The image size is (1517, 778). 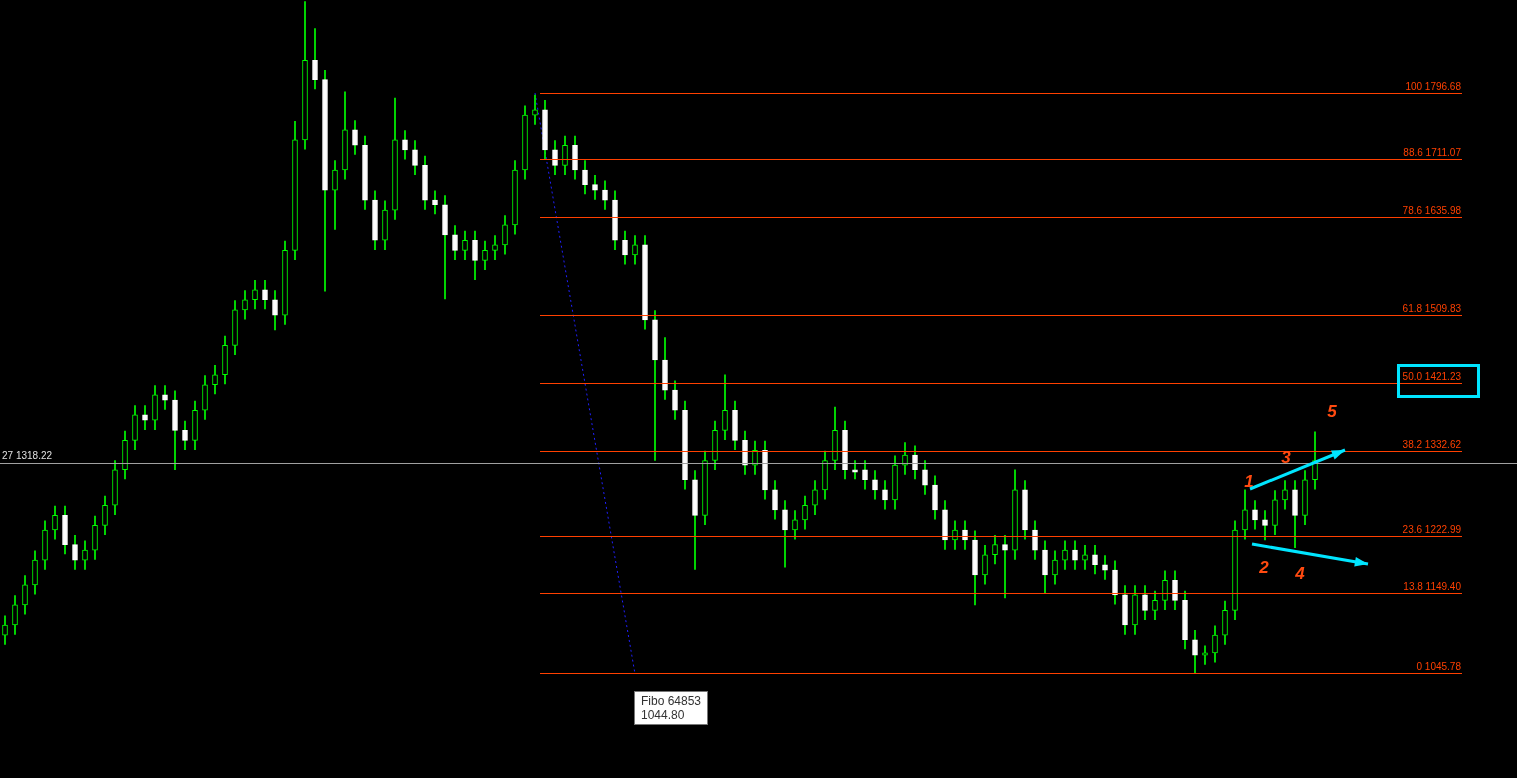 I want to click on ref-line-label: 50.0 1421.23, so click(x=1432, y=377).